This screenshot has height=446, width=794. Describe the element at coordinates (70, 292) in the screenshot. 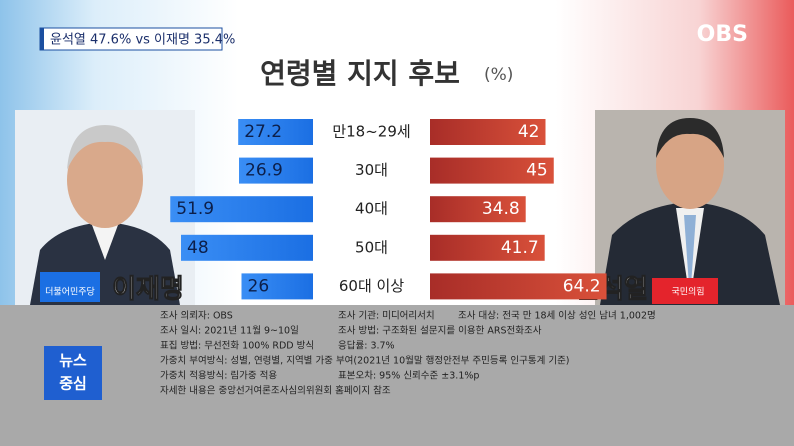

I see `party-left: 더불어민주당` at that location.